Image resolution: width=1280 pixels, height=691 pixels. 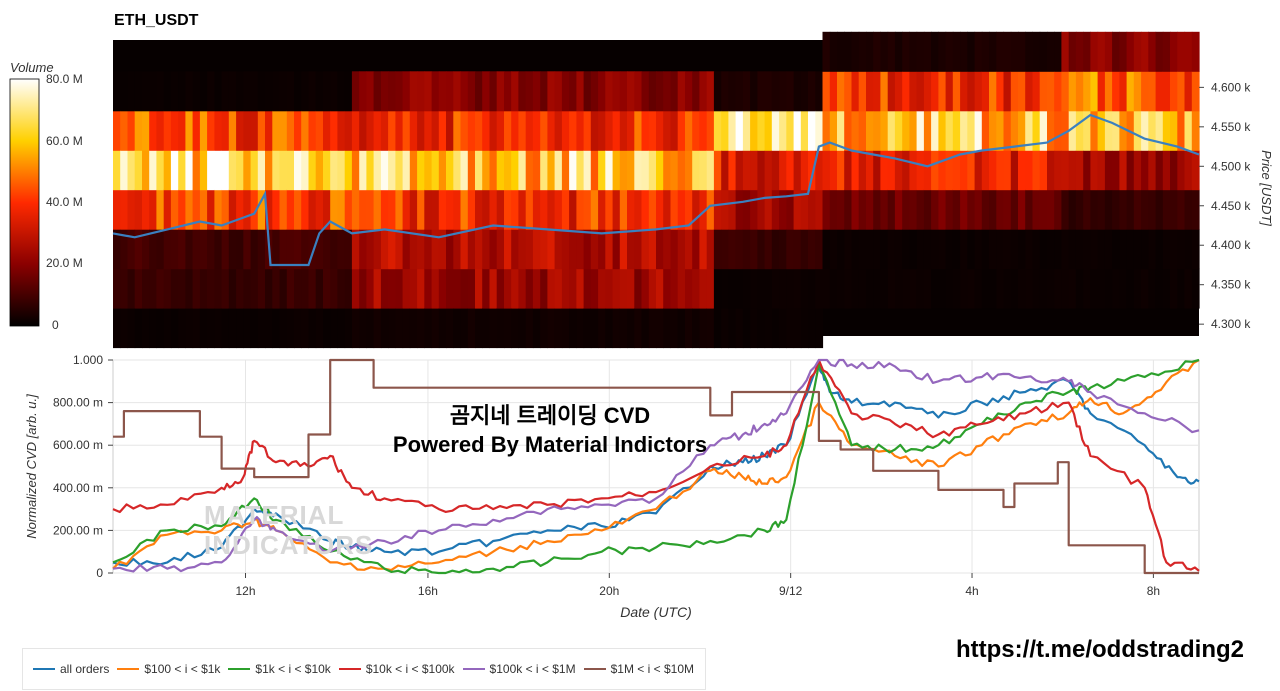 I want to click on legend-swatch, so click(x=44, y=669).